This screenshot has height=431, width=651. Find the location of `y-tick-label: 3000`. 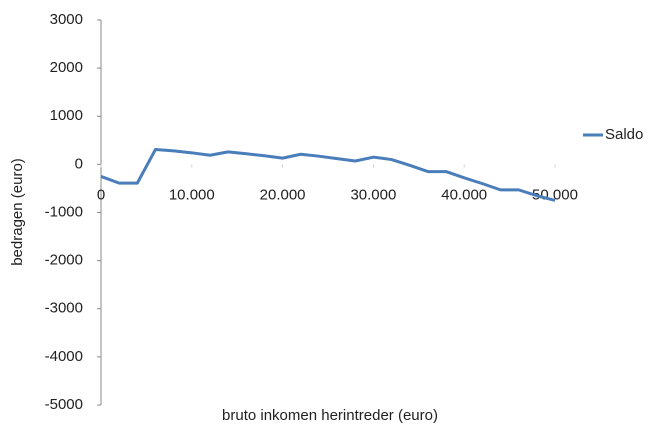

y-tick-label: 3000 is located at coordinates (66, 19).